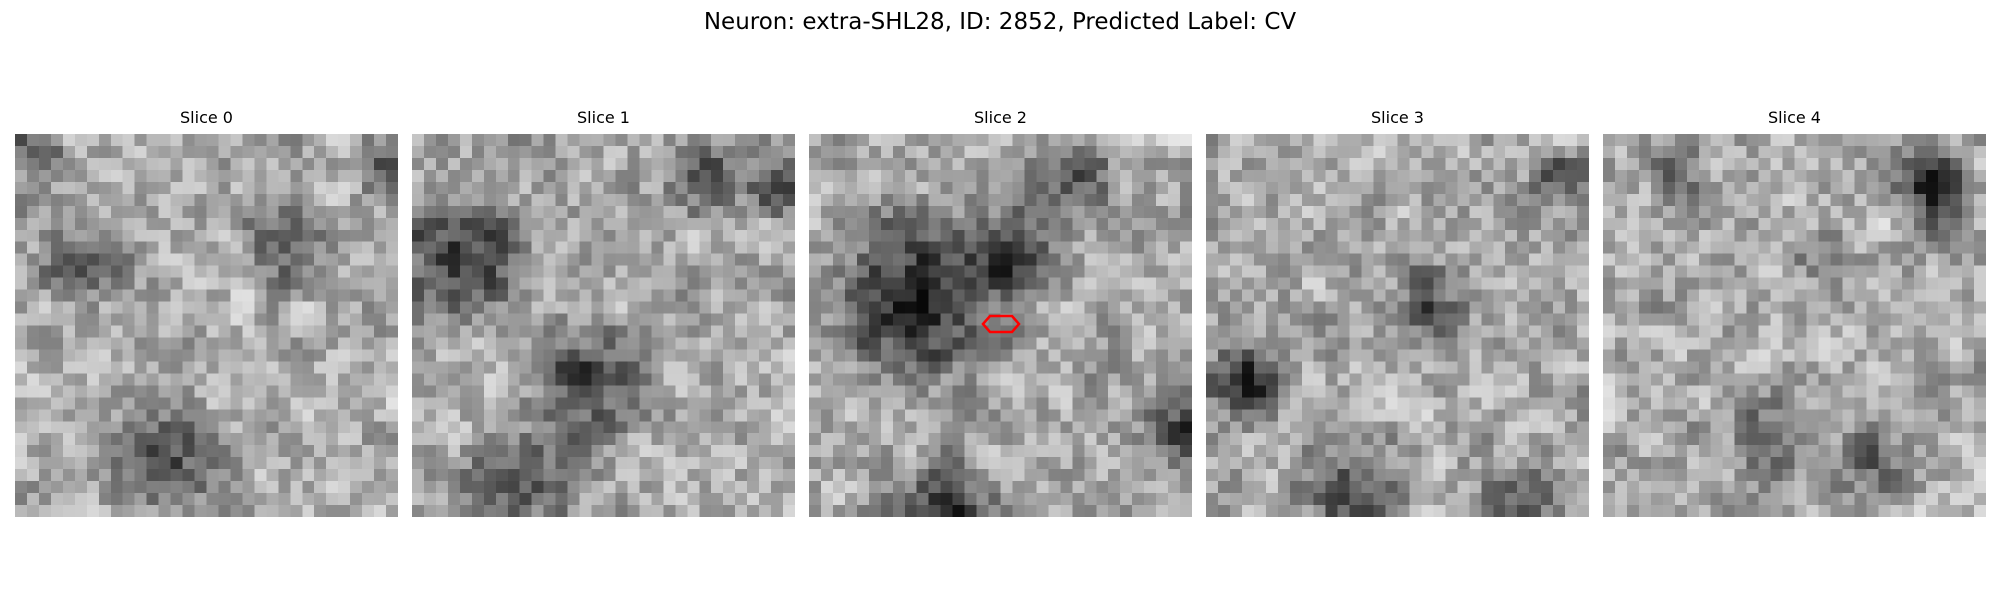 This screenshot has height=600, width=2000. Describe the element at coordinates (1000, 117) in the screenshot. I see `slice-title: Slice 2` at that location.